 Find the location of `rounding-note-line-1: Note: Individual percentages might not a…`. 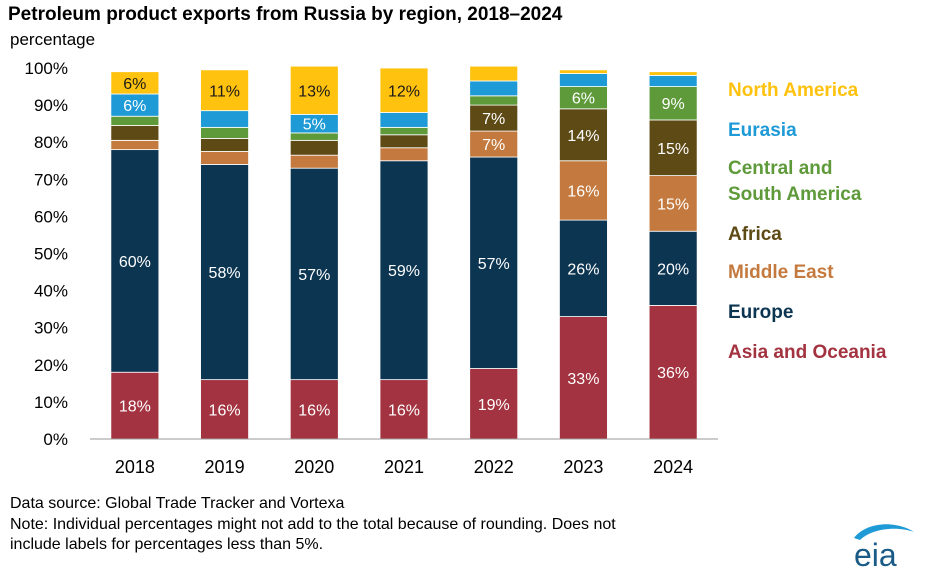

rounding-note-line-1: Note: Individual percentages might not a… is located at coordinates (313, 524).